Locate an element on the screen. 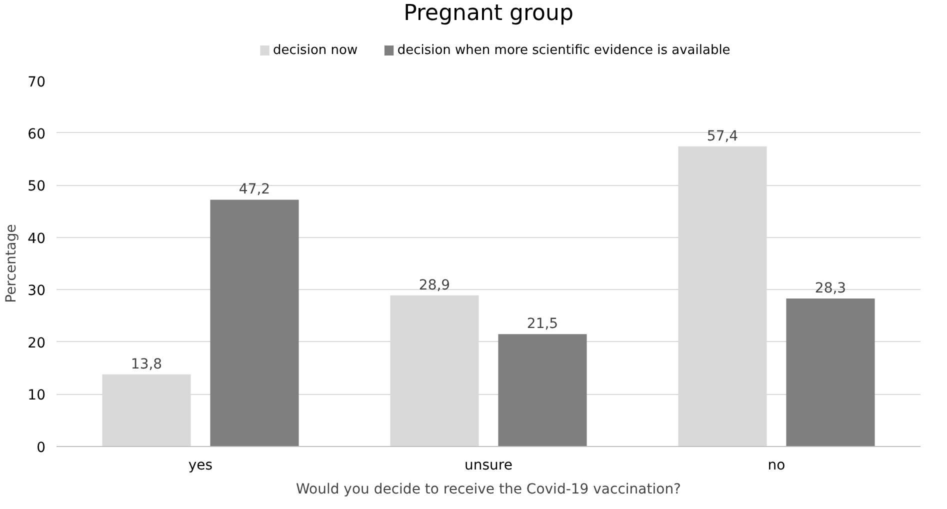 The image size is (947, 509). y-axis-title: Percentage is located at coordinates (12, 263).